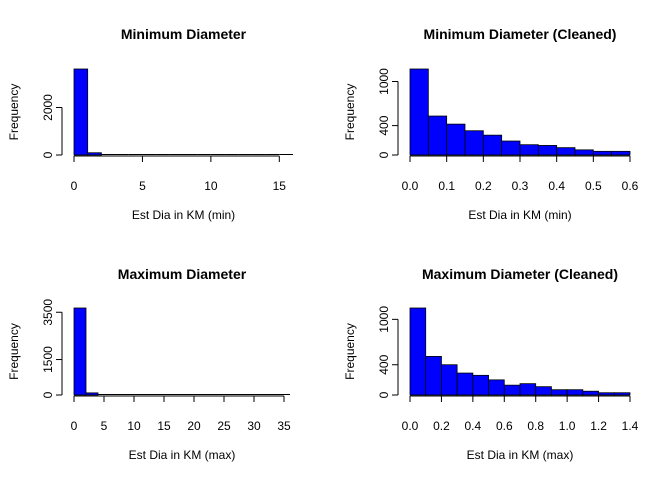 Image resolution: width=672 pixels, height=480 pixels. I want to click on x-tick-label: 20, so click(194, 426).